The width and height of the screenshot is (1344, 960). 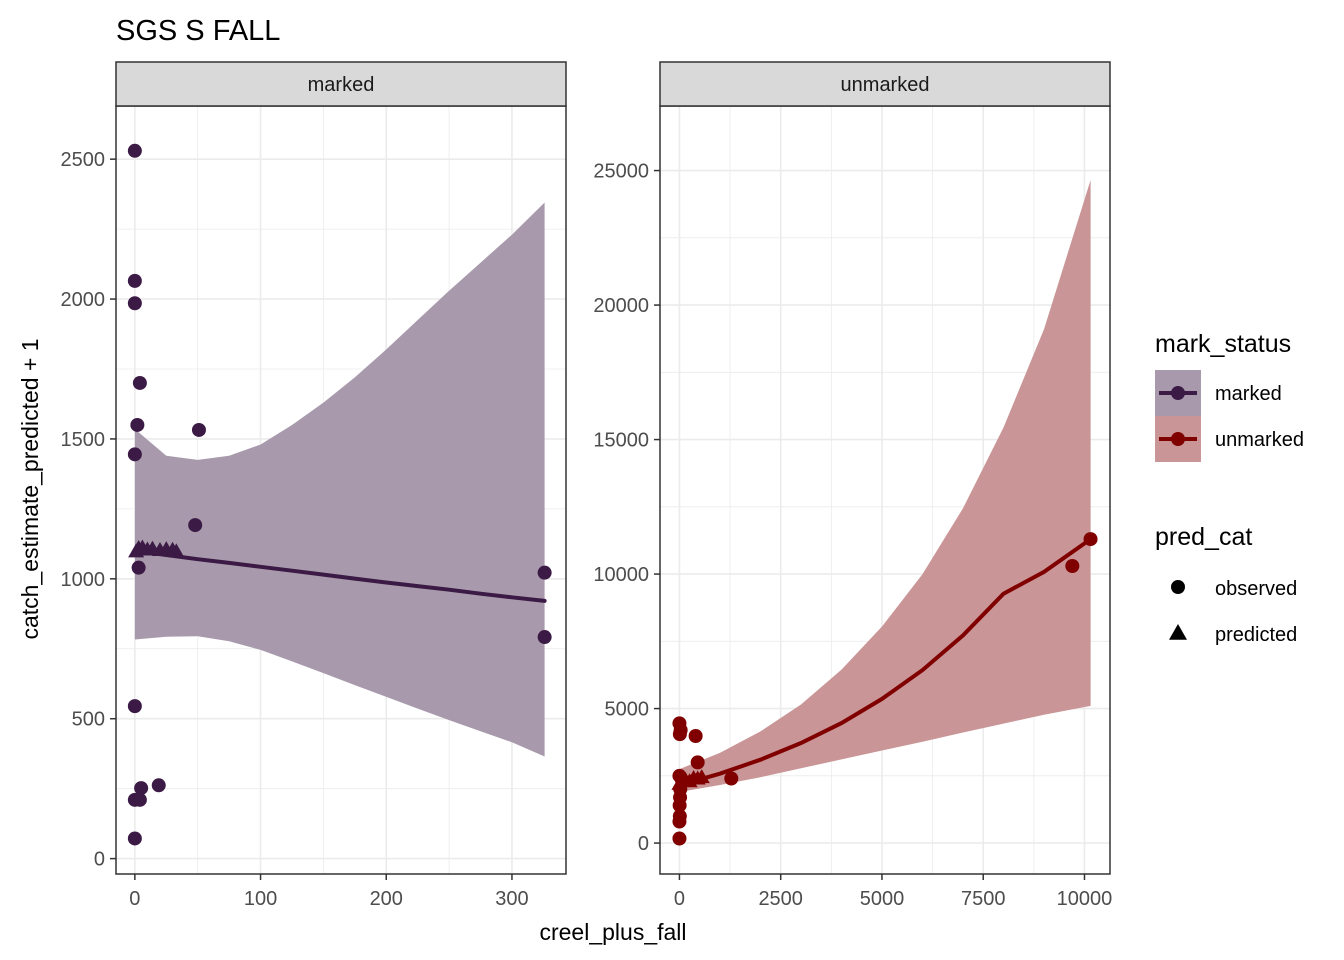 What do you see at coordinates (260, 899) in the screenshot?
I see `x-tick-label: 100` at bounding box center [260, 899].